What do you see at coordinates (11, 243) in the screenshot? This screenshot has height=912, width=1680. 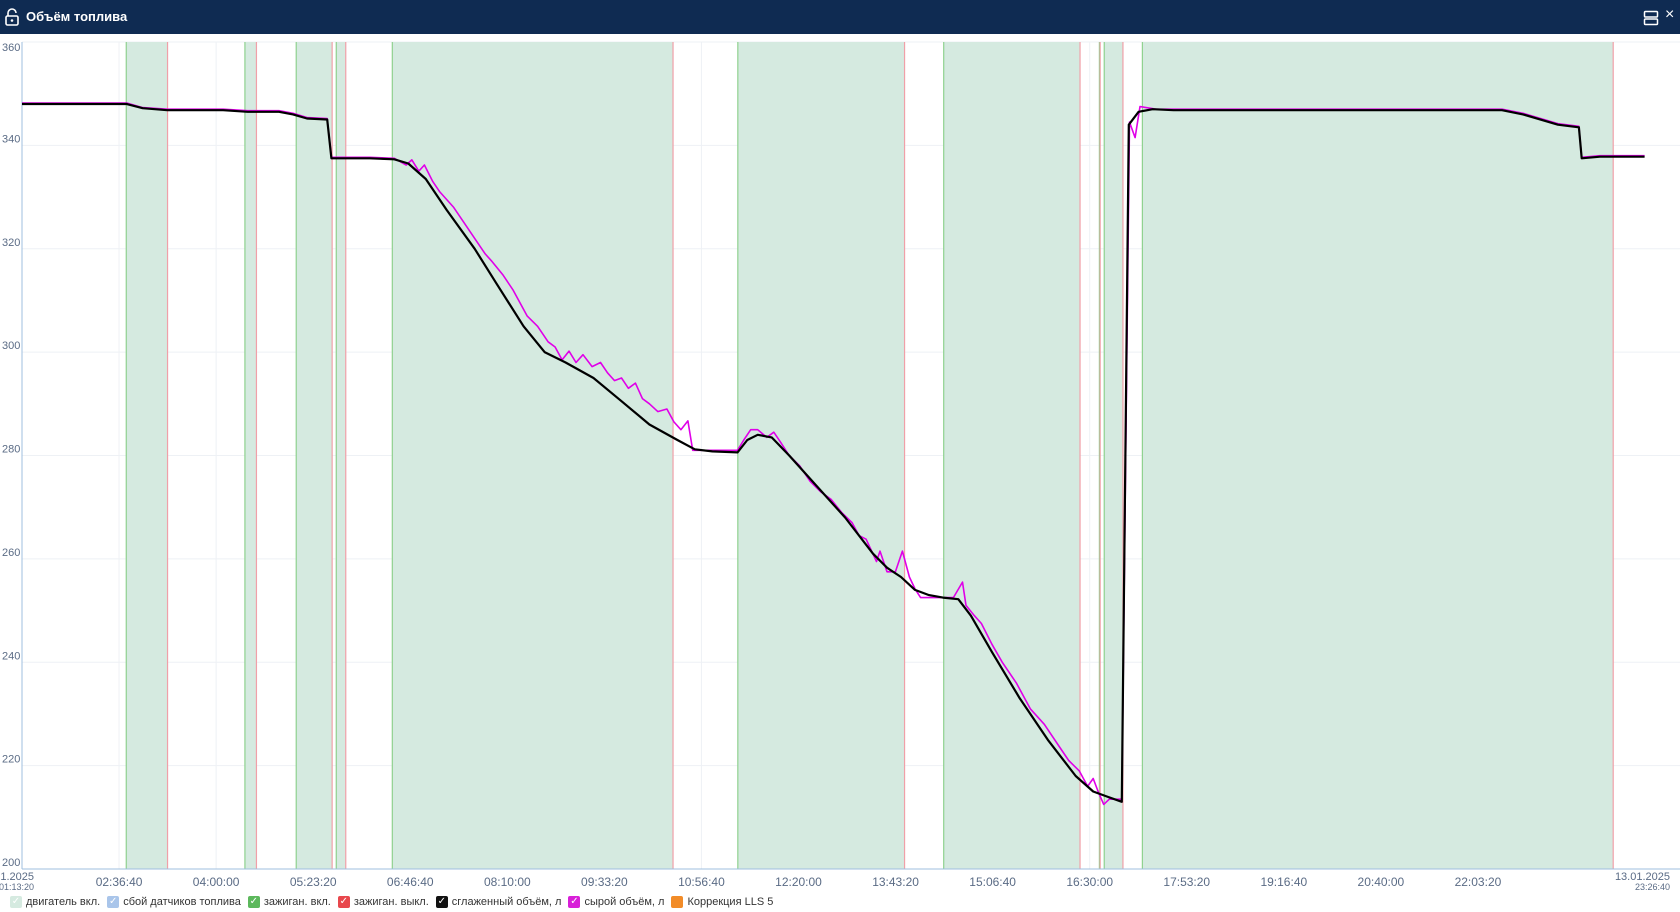 I see `y-tick-label: 320` at bounding box center [11, 243].